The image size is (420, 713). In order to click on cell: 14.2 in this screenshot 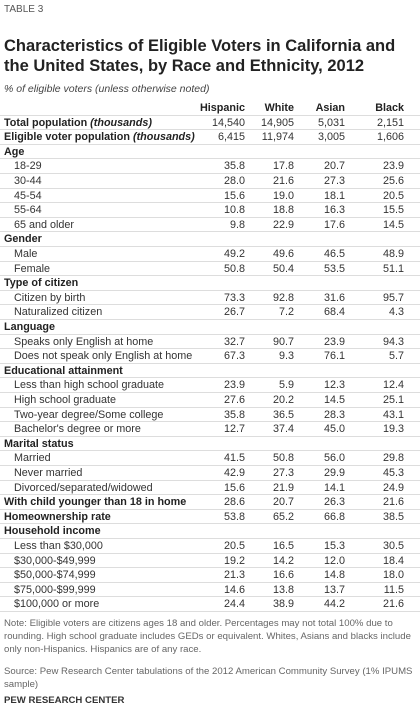, I will do `click(283, 560)`.